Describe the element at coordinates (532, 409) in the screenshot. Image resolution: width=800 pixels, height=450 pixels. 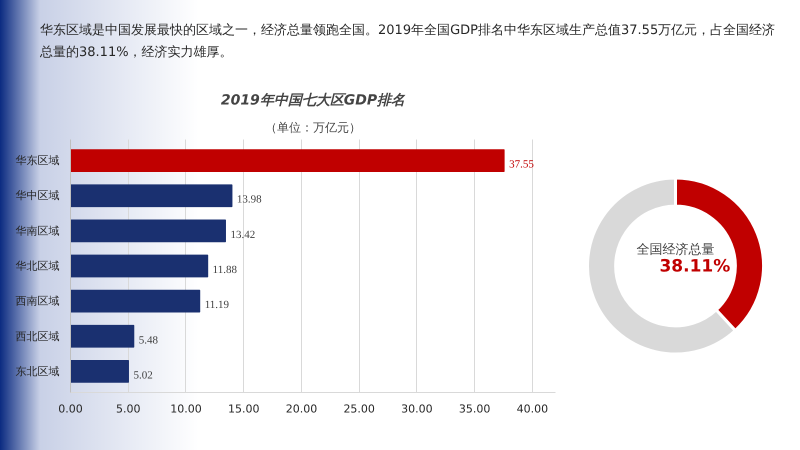
I see `x-tick-label: 40.00` at that location.